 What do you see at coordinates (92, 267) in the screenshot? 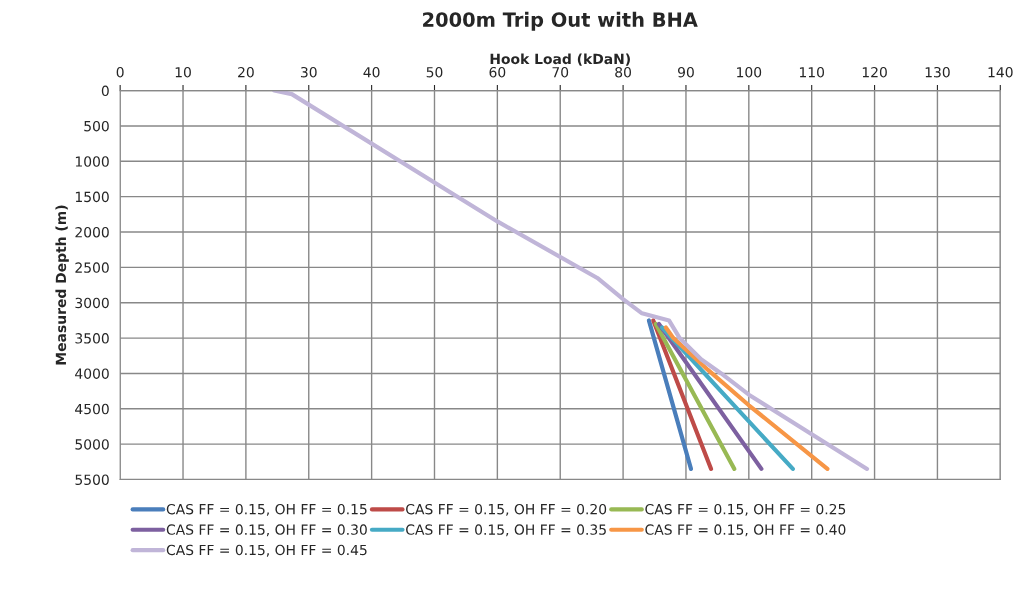
I see `y-tick-label: 2500` at bounding box center [92, 267].